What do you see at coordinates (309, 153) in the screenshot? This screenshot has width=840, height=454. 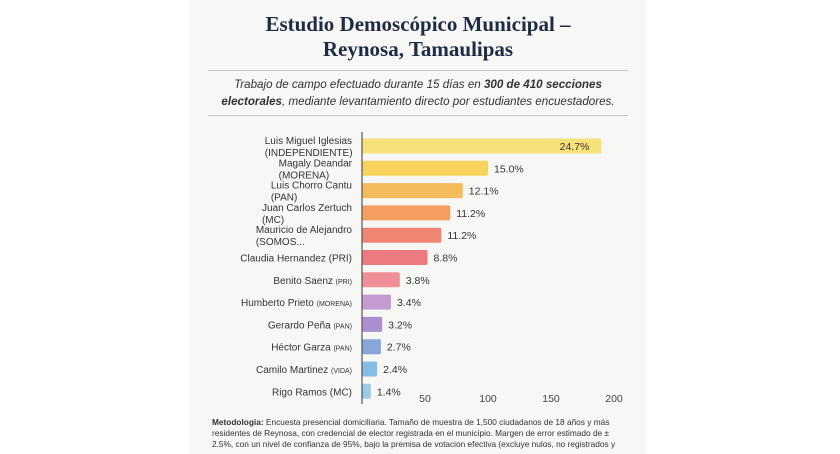 I see `category-party-0: (INDEPENDIENTE)` at bounding box center [309, 153].